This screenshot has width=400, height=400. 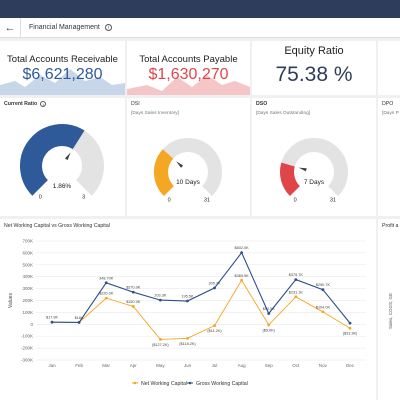 What do you see at coordinates (27, 276) in the screenshot?
I see `y-tick-label: 400K` at bounding box center [27, 276].